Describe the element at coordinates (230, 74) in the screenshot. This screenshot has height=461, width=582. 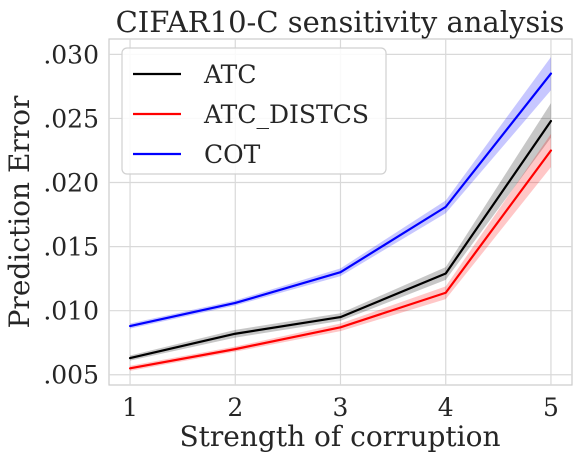
I see `legend-label: ATC` at that location.